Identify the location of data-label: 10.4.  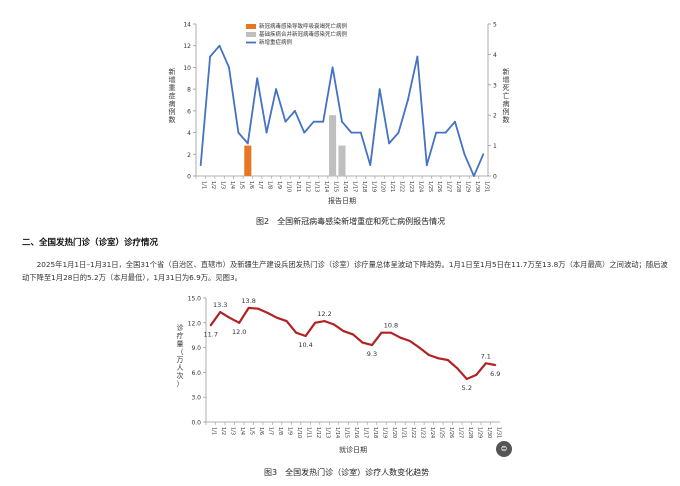
(305, 345).